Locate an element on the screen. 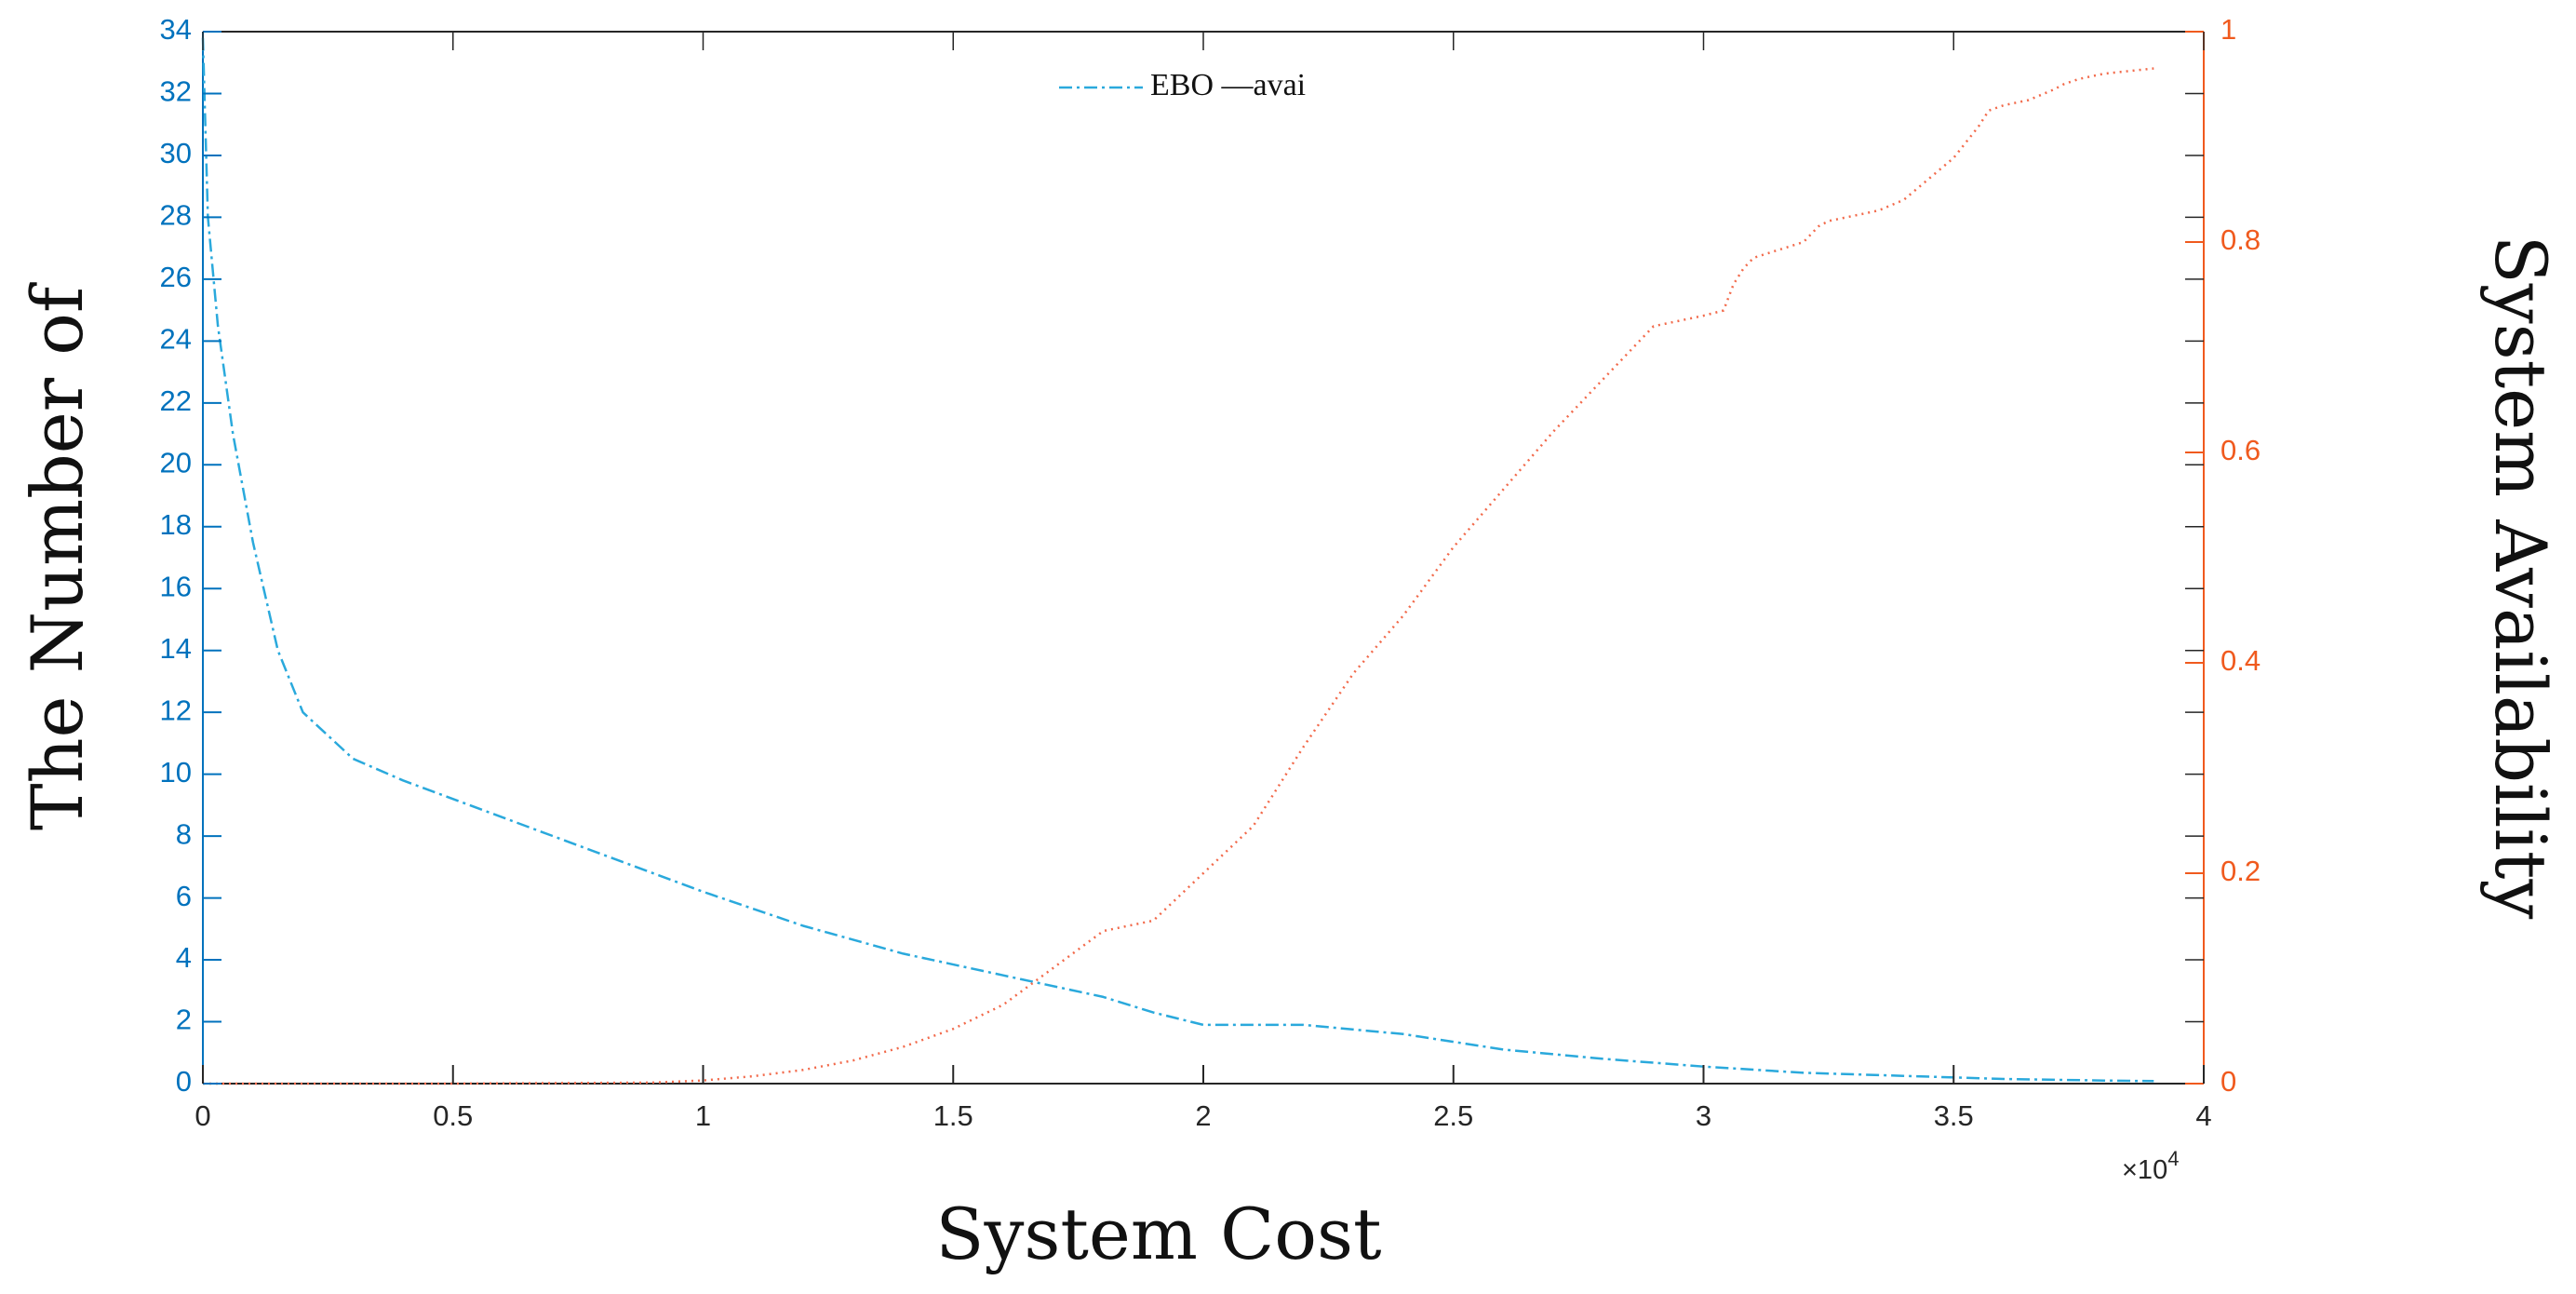  x-tick-label: 0.5 is located at coordinates (453, 1115).